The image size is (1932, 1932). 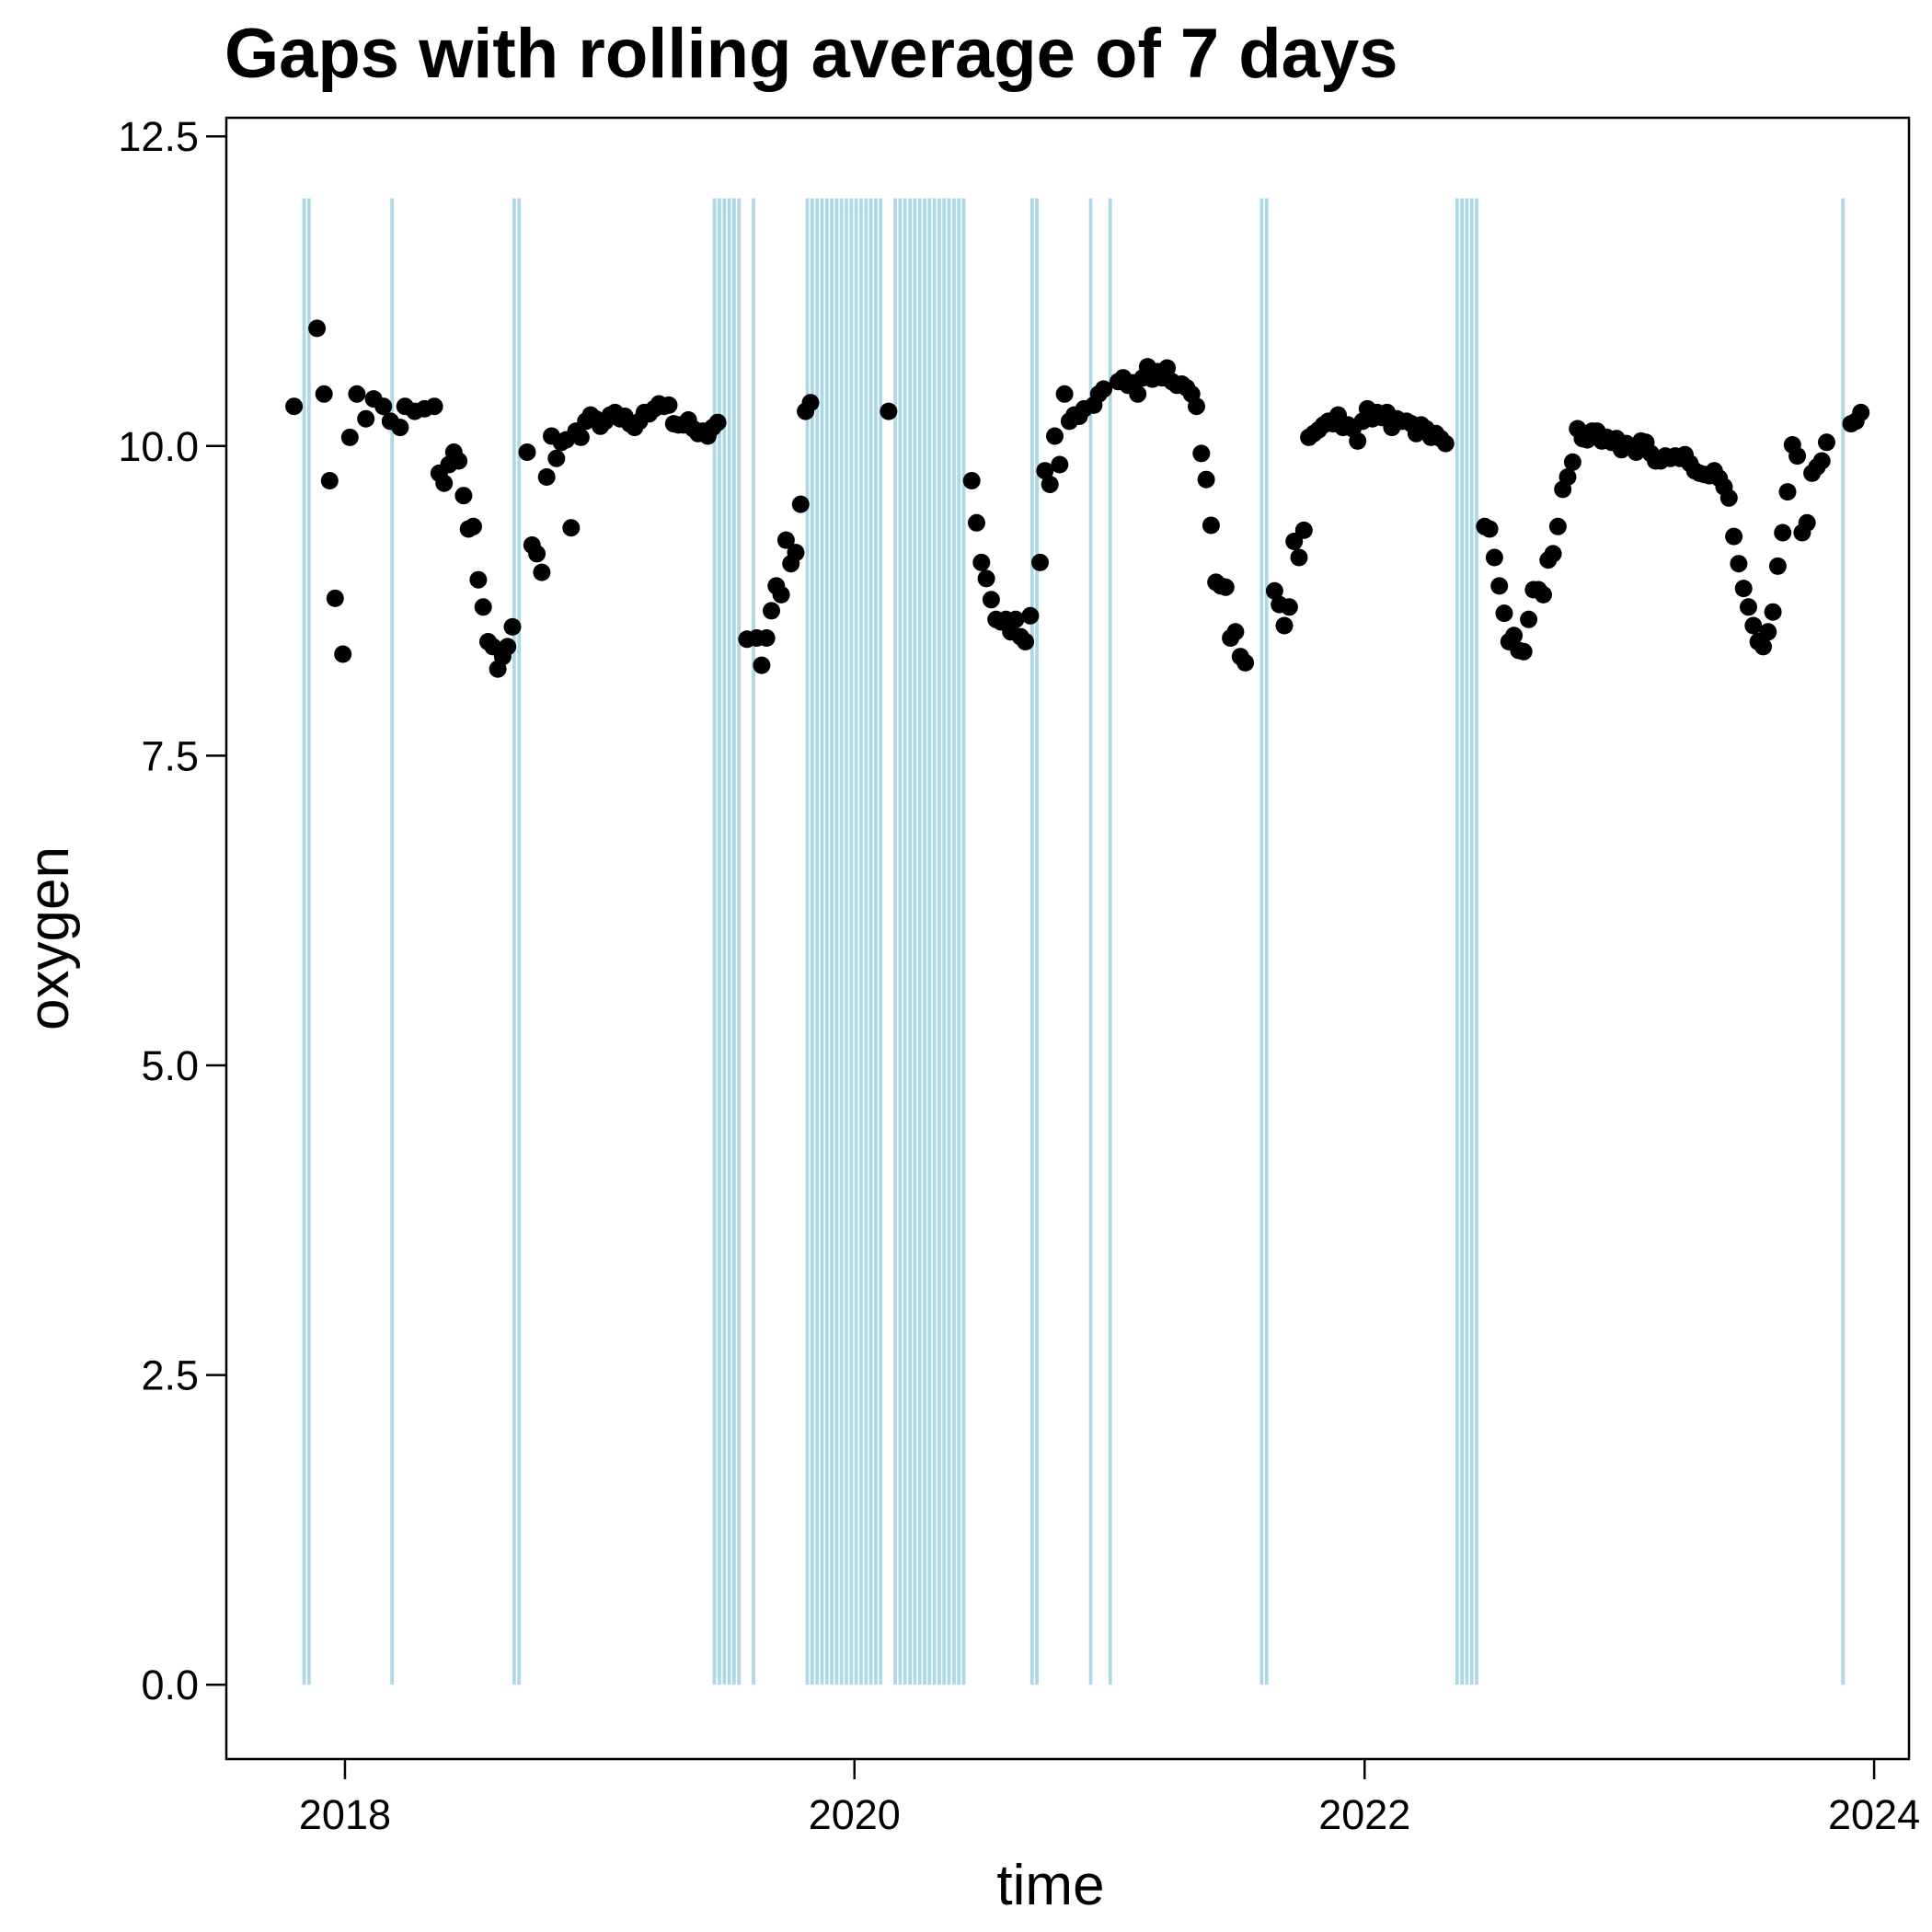 What do you see at coordinates (158, 136) in the screenshot?
I see `y-tick-label: 12.5` at bounding box center [158, 136].